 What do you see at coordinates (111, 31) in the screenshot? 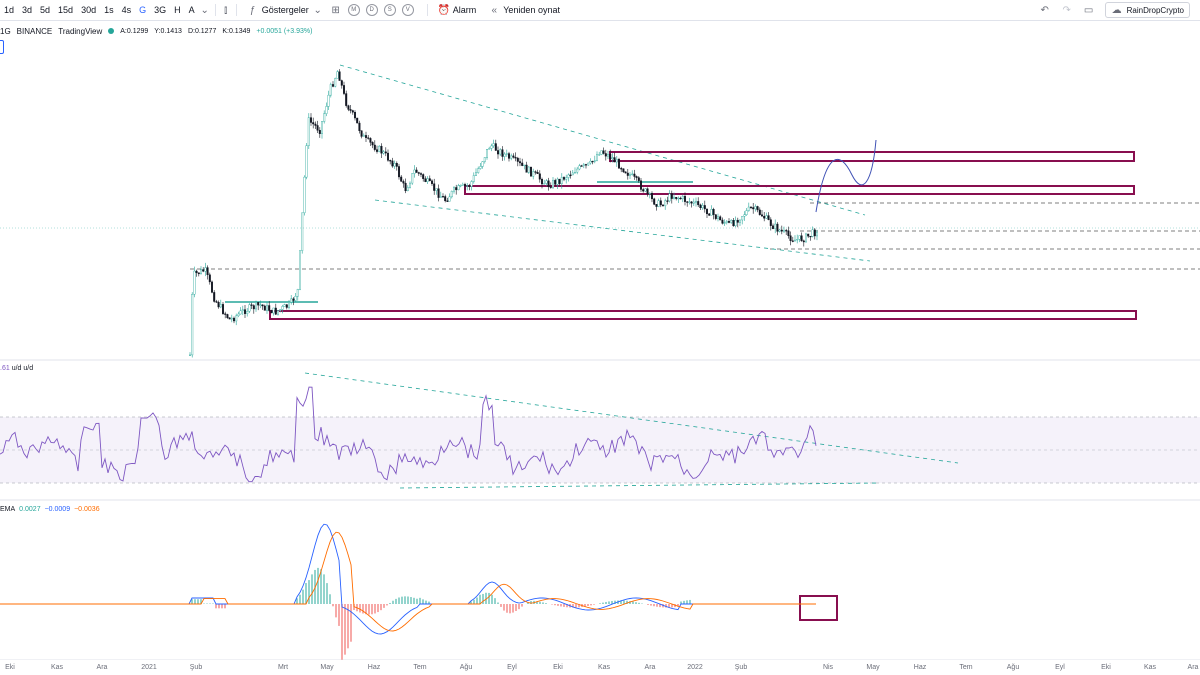
I see `market-status-icon` at bounding box center [111, 31].